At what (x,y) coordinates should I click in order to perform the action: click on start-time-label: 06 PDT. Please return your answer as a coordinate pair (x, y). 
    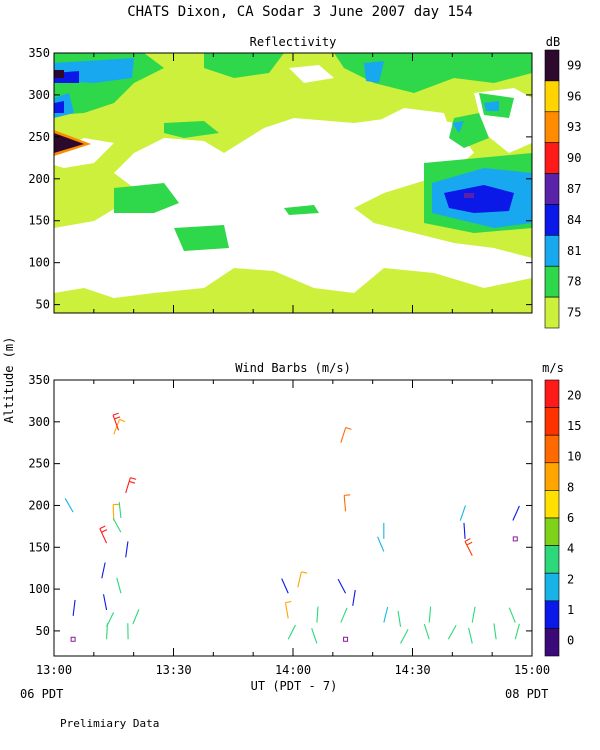
    Looking at the image, I should click on (41, 694).